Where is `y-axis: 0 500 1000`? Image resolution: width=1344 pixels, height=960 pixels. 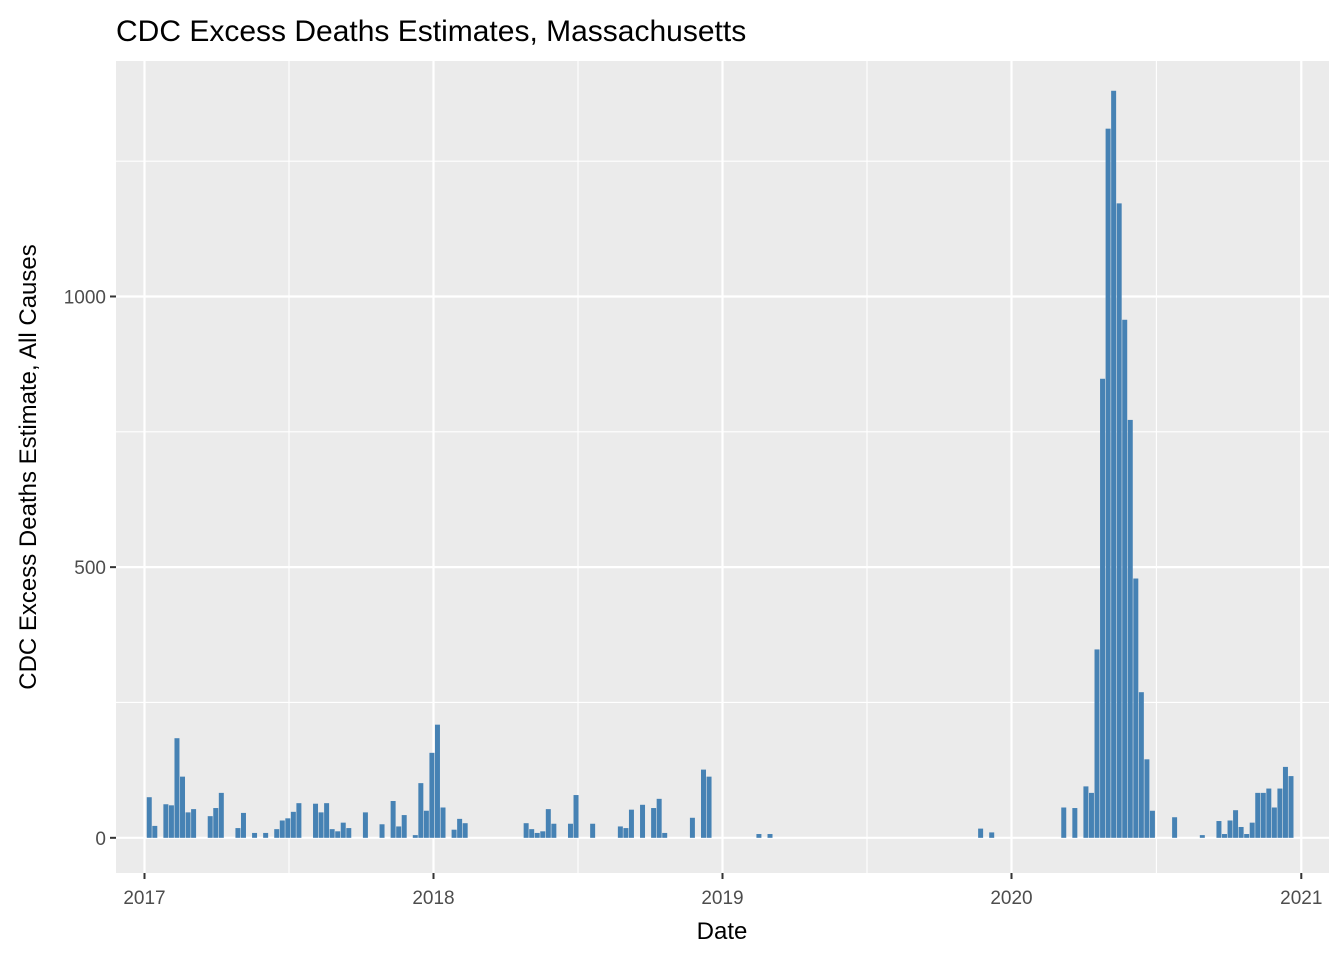
y-axis: 0 500 1000 is located at coordinates (90, 568).